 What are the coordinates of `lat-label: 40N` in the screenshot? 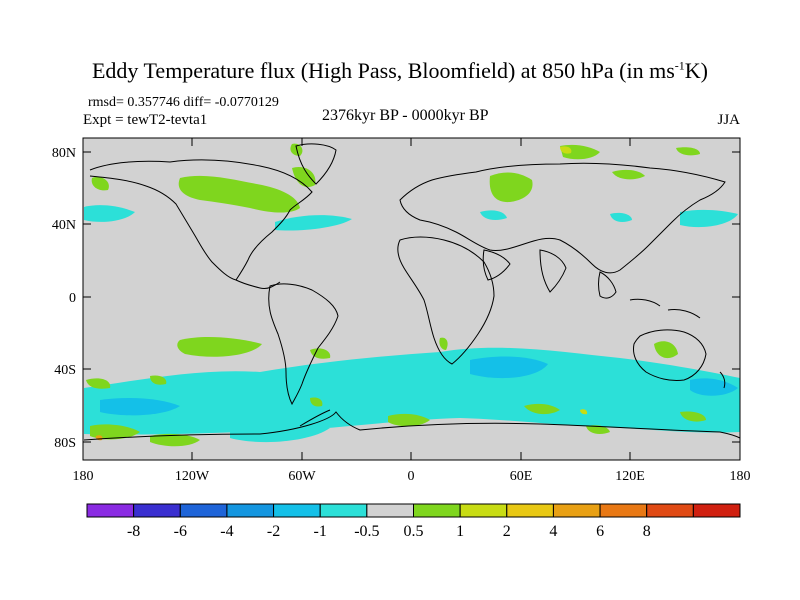 It's located at (64, 225).